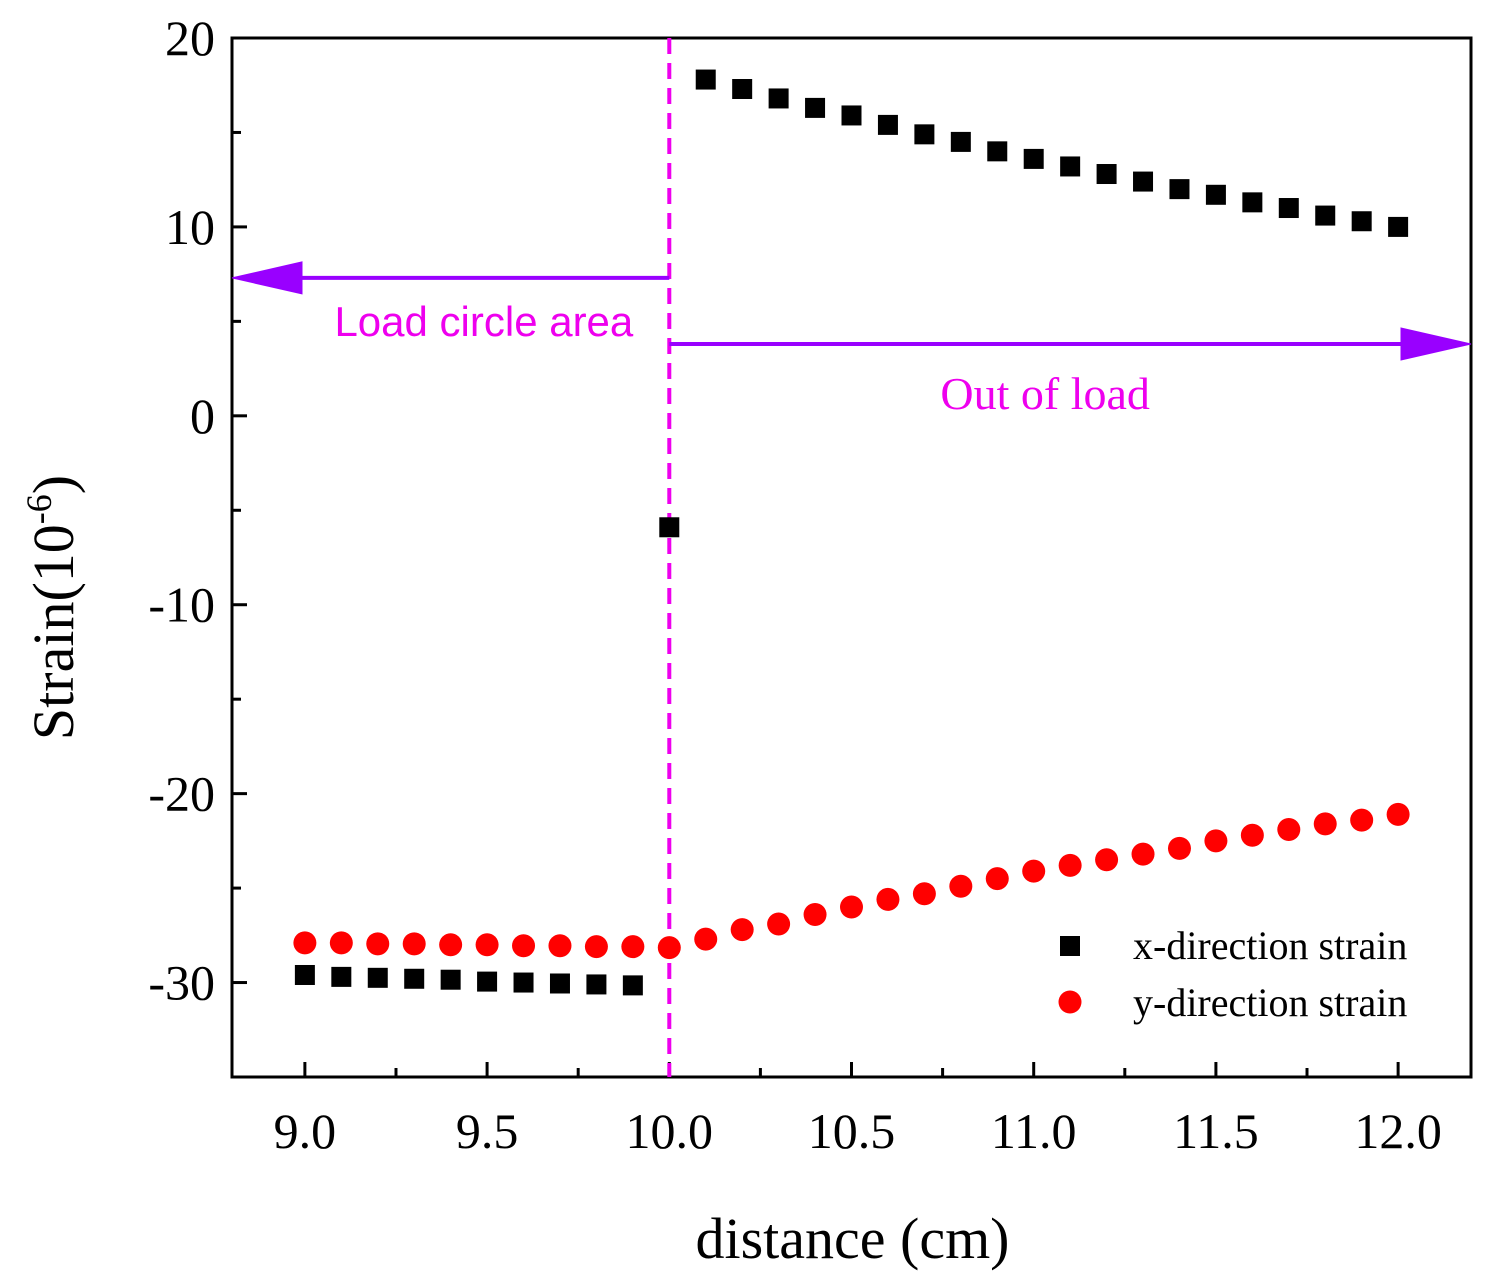 This screenshot has width=1491, height=1288. I want to click on legend-label-y-direction: y-direction strain, so click(1270, 1002).